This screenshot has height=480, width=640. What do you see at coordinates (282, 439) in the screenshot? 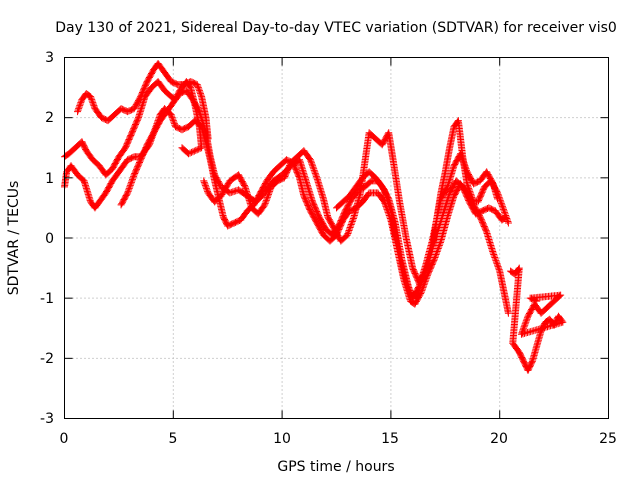
I see `x-tick-label: 10` at bounding box center [282, 439].